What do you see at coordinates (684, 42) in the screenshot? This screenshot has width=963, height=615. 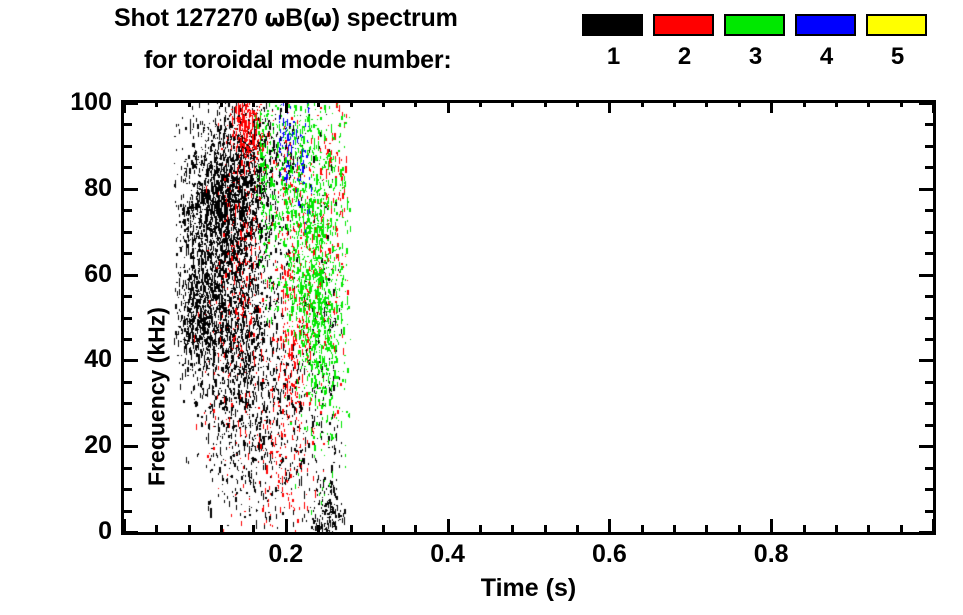 I see `legend-entry-2: 2` at bounding box center [684, 42].